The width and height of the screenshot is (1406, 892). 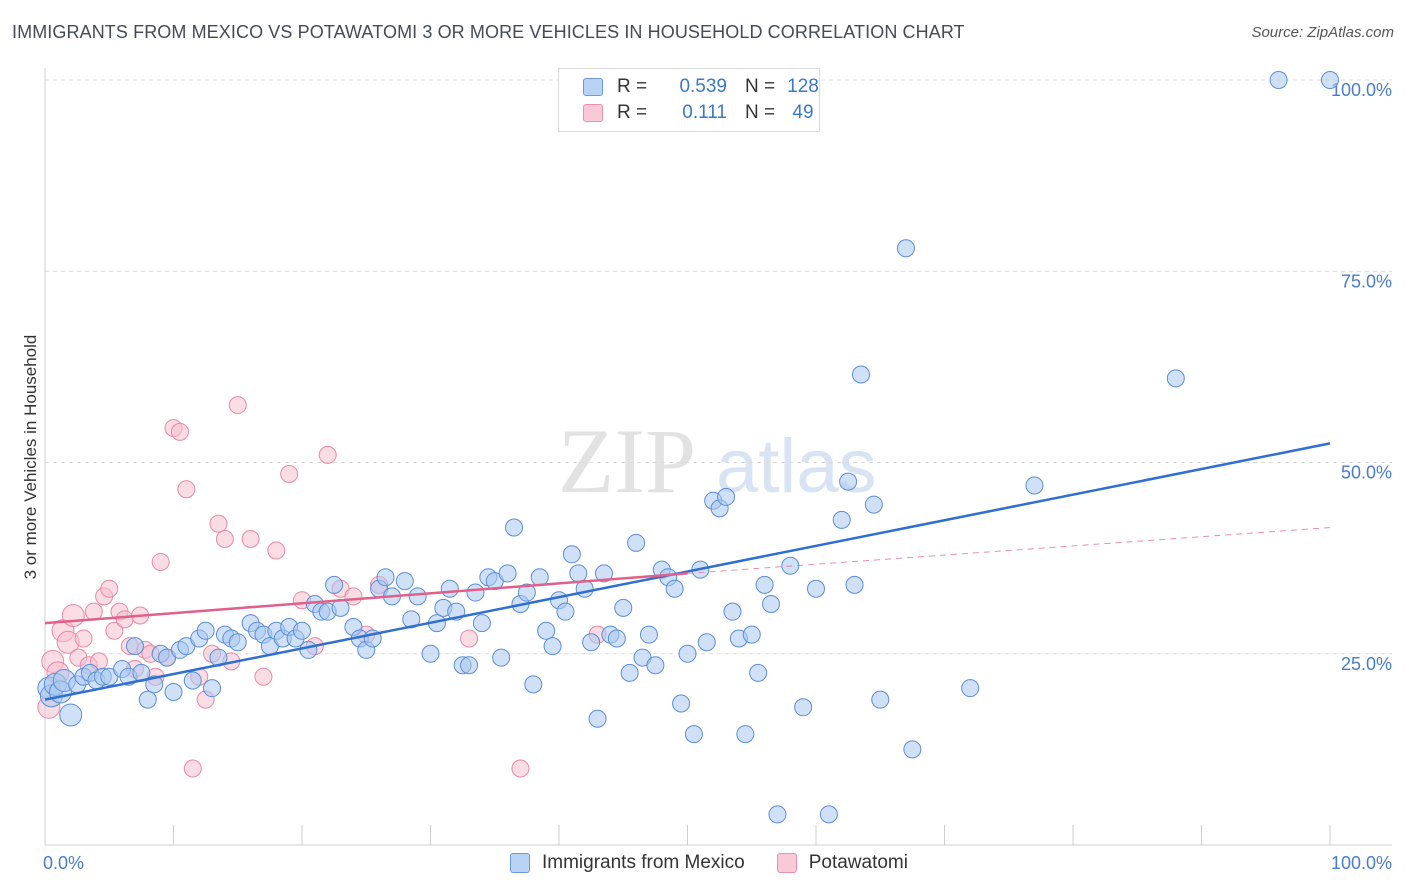 What do you see at coordinates (803, 112) in the screenshot?
I see `n-value: 49` at bounding box center [803, 112].